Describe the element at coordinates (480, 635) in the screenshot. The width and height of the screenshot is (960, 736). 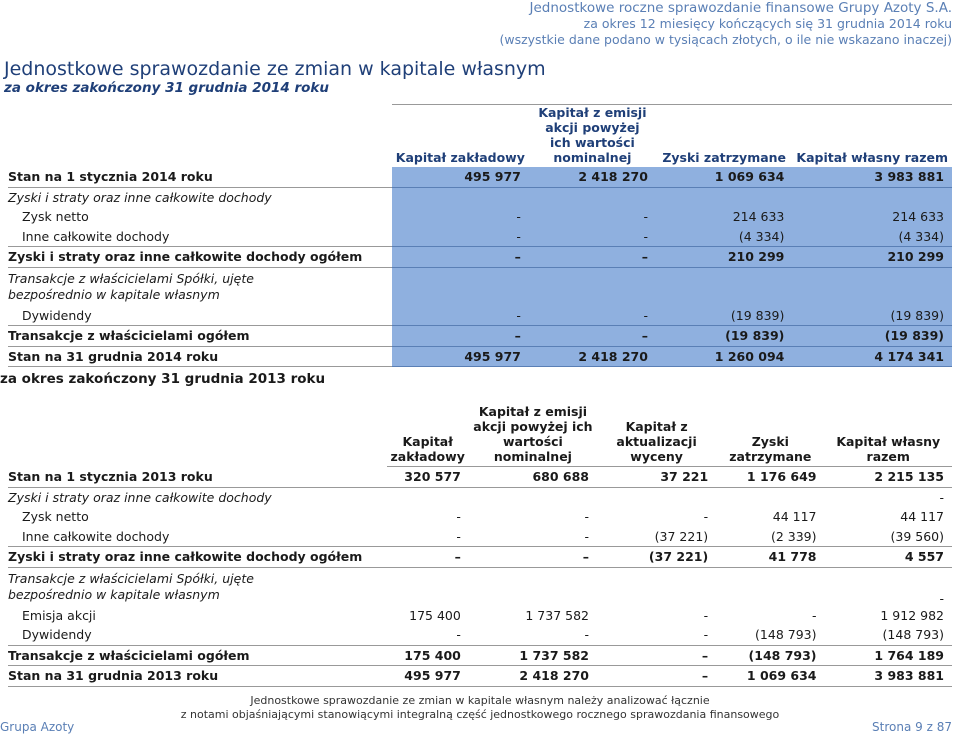
I see `table-row: Dywidendy - - - (148 793) (148 793)` at that location.